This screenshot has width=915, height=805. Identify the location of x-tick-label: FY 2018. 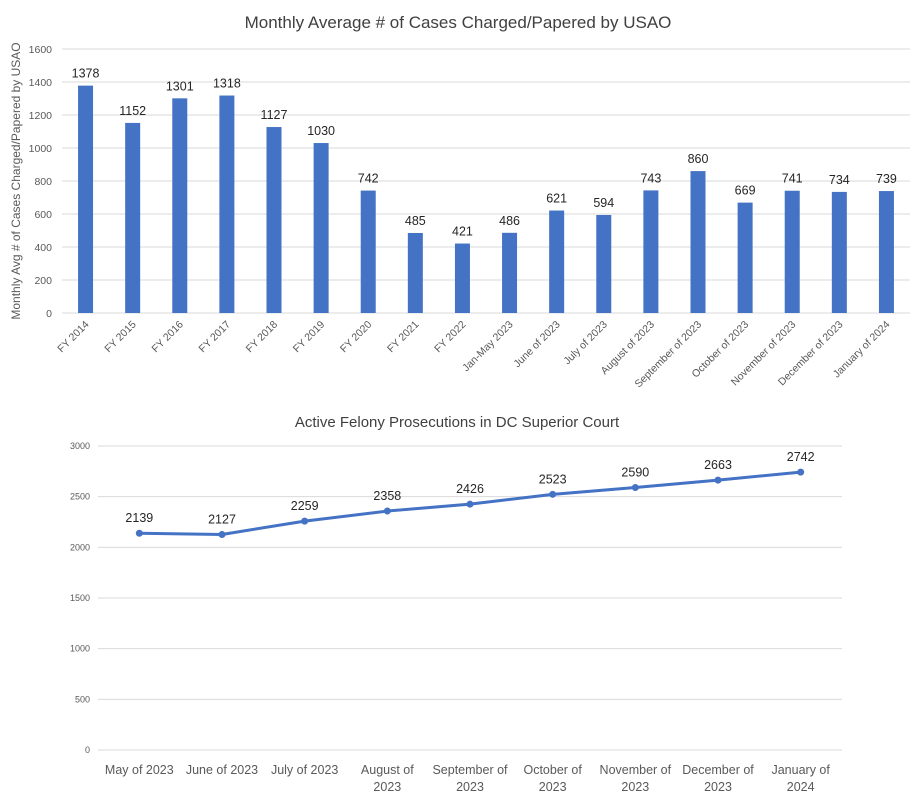
(262, 337).